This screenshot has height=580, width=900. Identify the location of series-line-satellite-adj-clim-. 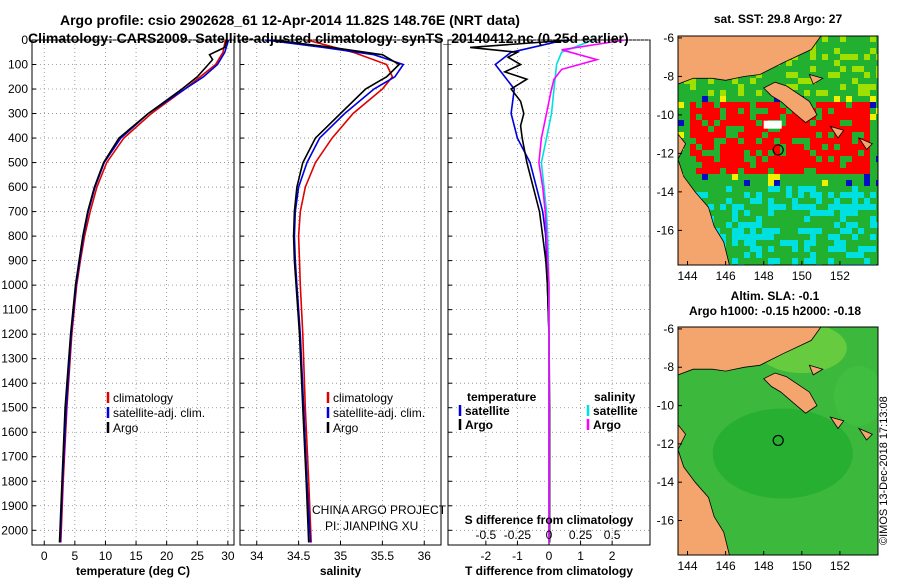
(334, 291).